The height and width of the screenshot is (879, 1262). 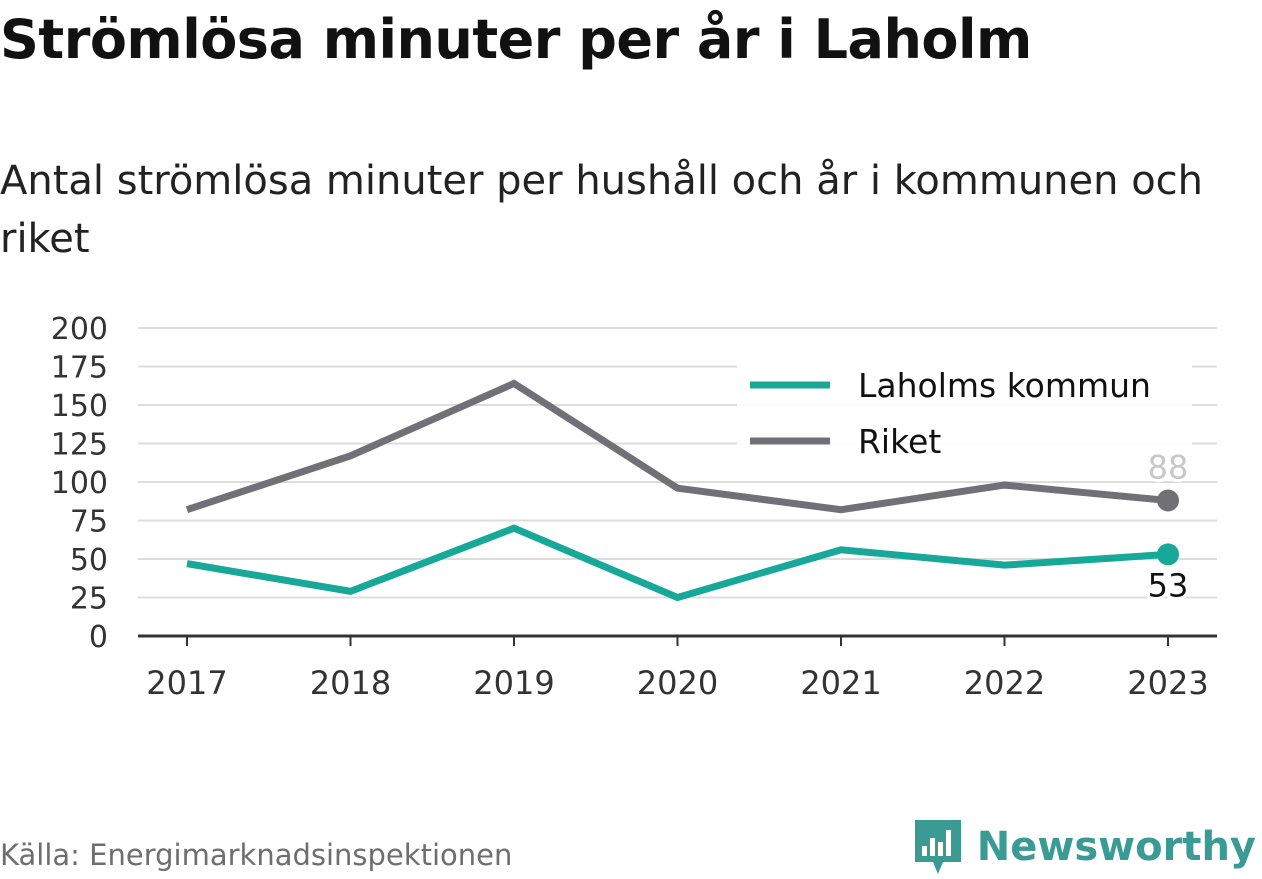 I want to click on x-tick-label: 2022, so click(x=1004, y=683).